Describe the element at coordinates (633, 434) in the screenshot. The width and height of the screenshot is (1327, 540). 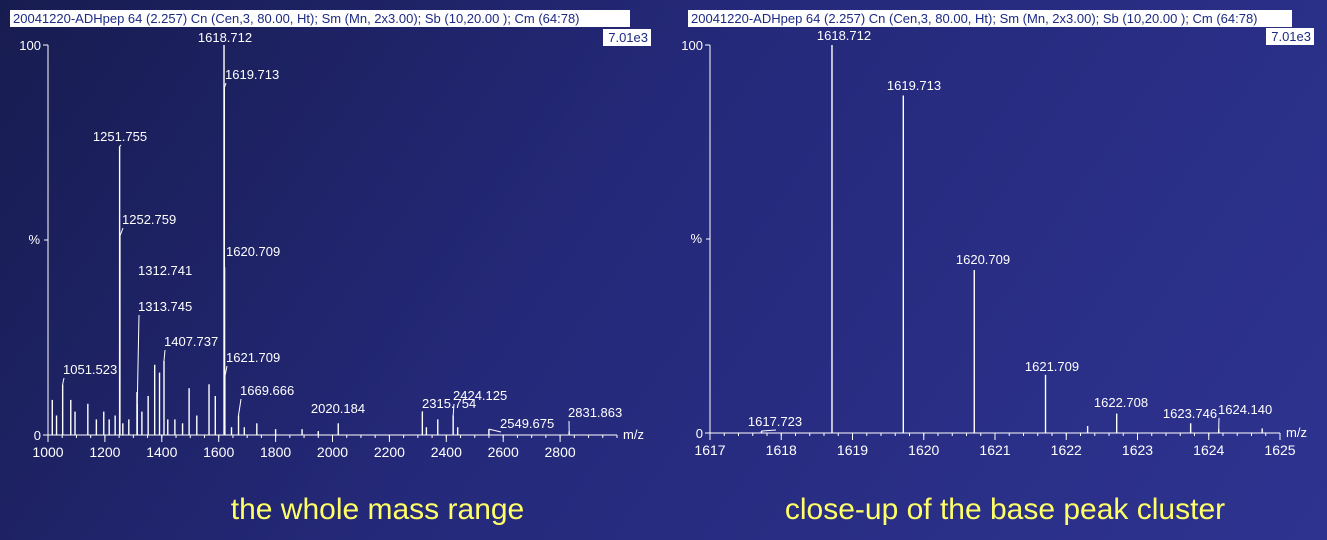
I see `left-x-axis-label: m/z` at that location.